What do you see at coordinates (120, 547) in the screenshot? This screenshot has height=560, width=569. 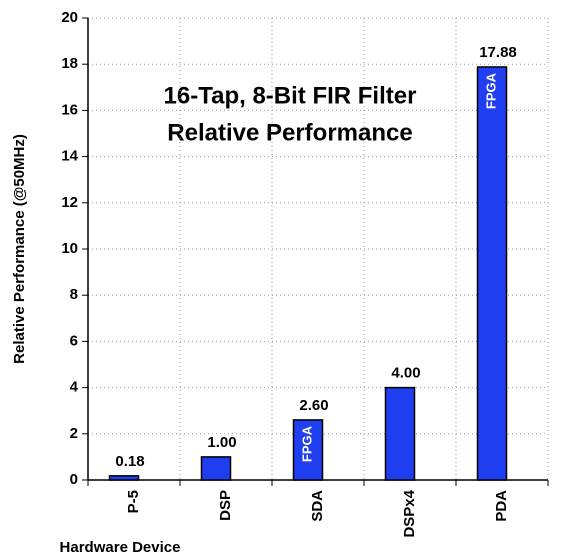 I see `x-axis-label: Hardware Device` at bounding box center [120, 547].